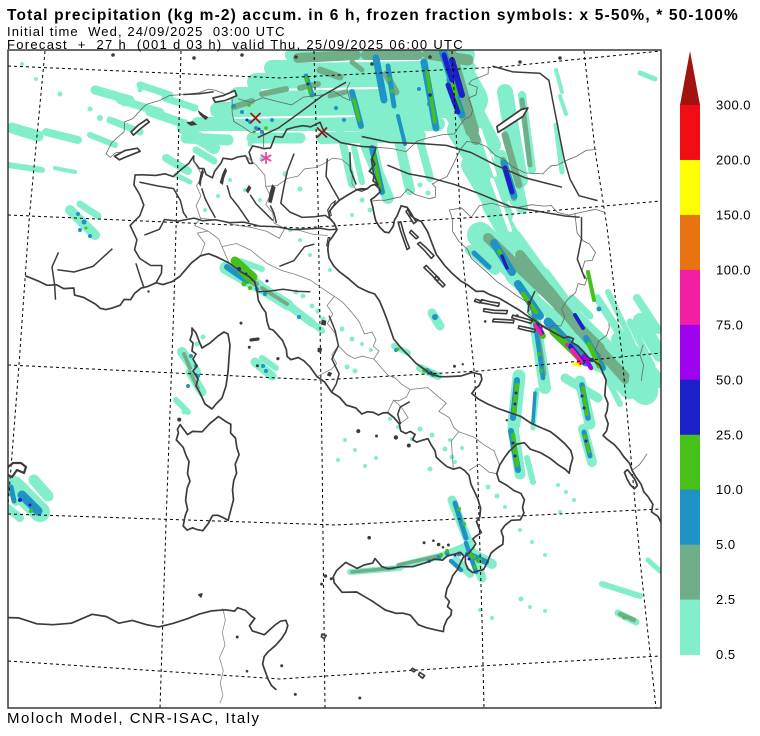 This screenshot has width=760, height=736. I want to click on svg-text: 75.0, so click(729, 324).